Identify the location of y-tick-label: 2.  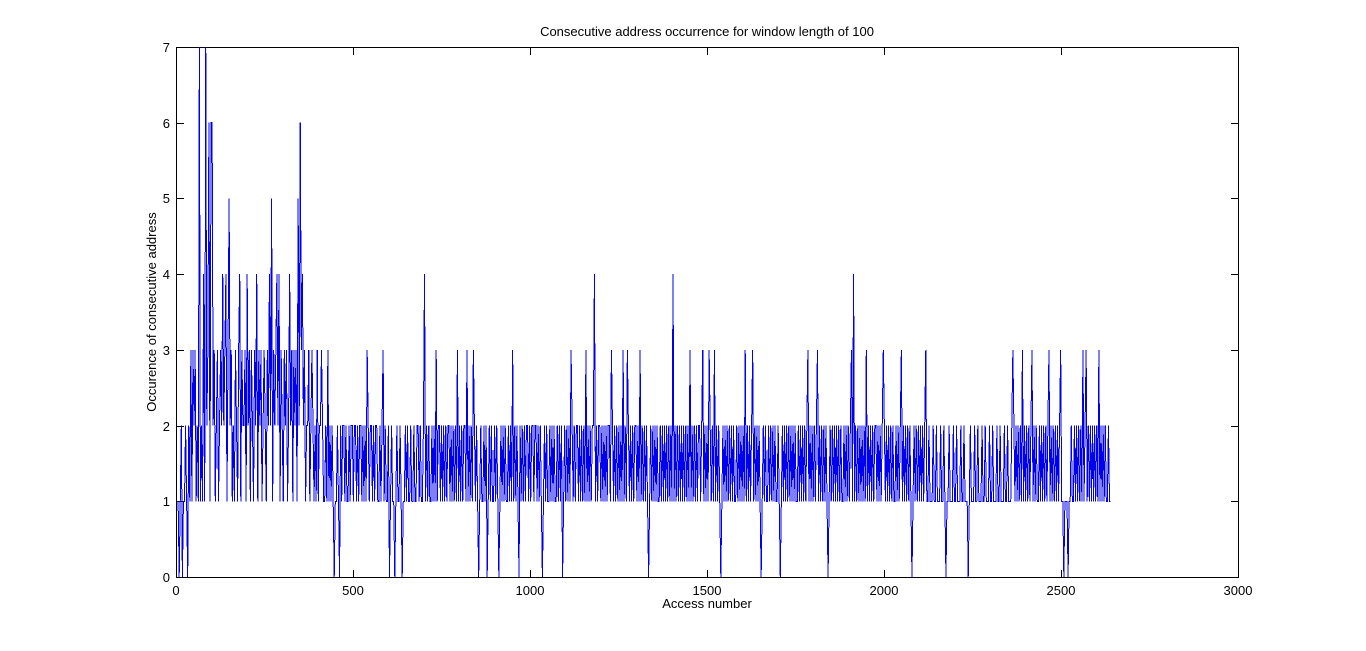
(166, 426).